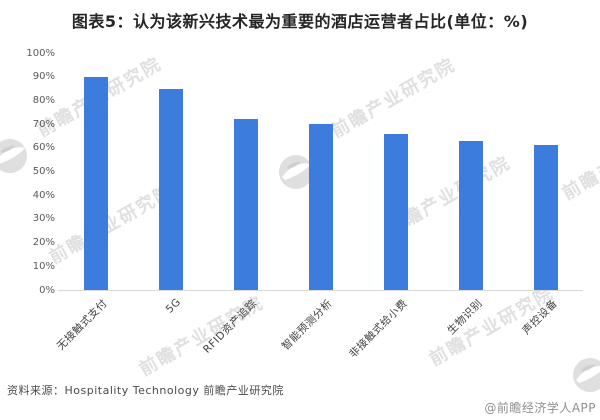 This screenshot has height=420, width=600. I want to click on x-category-label: RFID资产追踪, so click(230, 326).